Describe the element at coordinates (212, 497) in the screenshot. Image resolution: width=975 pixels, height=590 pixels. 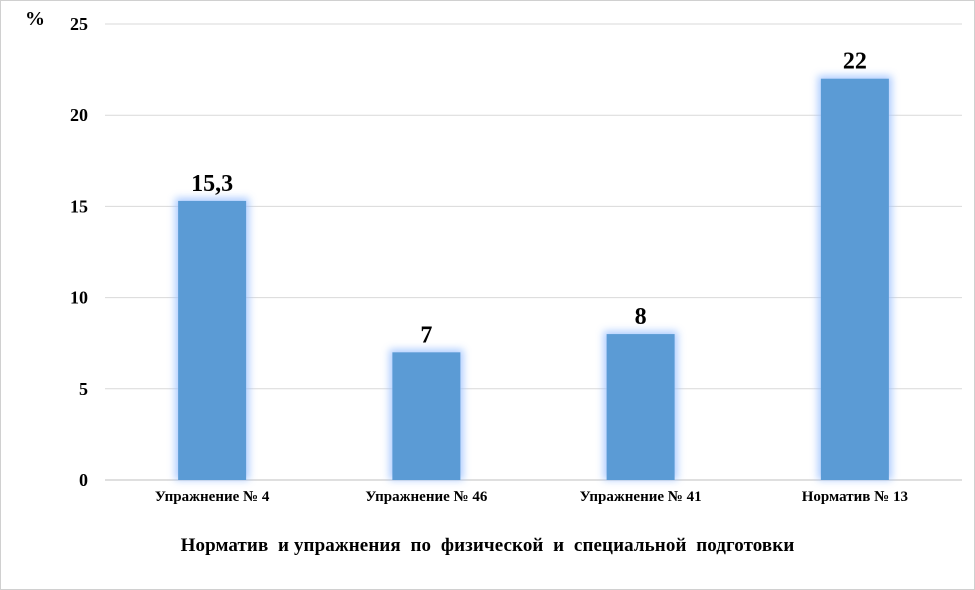
I see `x-tick-label: Упражнение № 4` at that location.